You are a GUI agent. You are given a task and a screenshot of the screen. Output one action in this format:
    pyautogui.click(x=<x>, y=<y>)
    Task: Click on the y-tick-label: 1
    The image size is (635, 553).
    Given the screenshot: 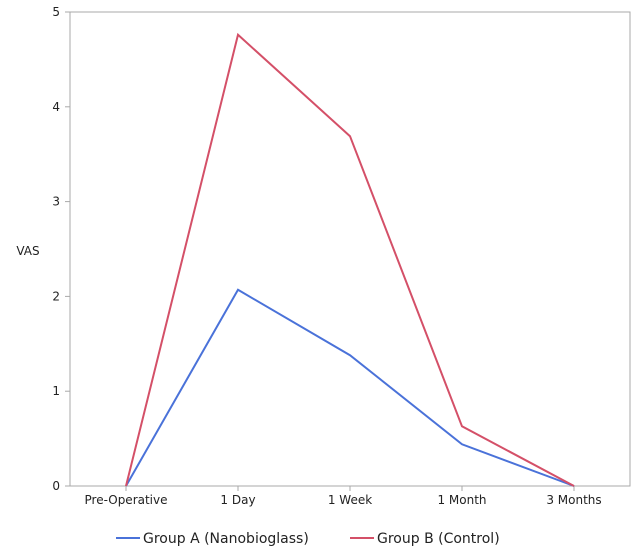 What is the action you would take?
    pyautogui.click(x=56, y=391)
    